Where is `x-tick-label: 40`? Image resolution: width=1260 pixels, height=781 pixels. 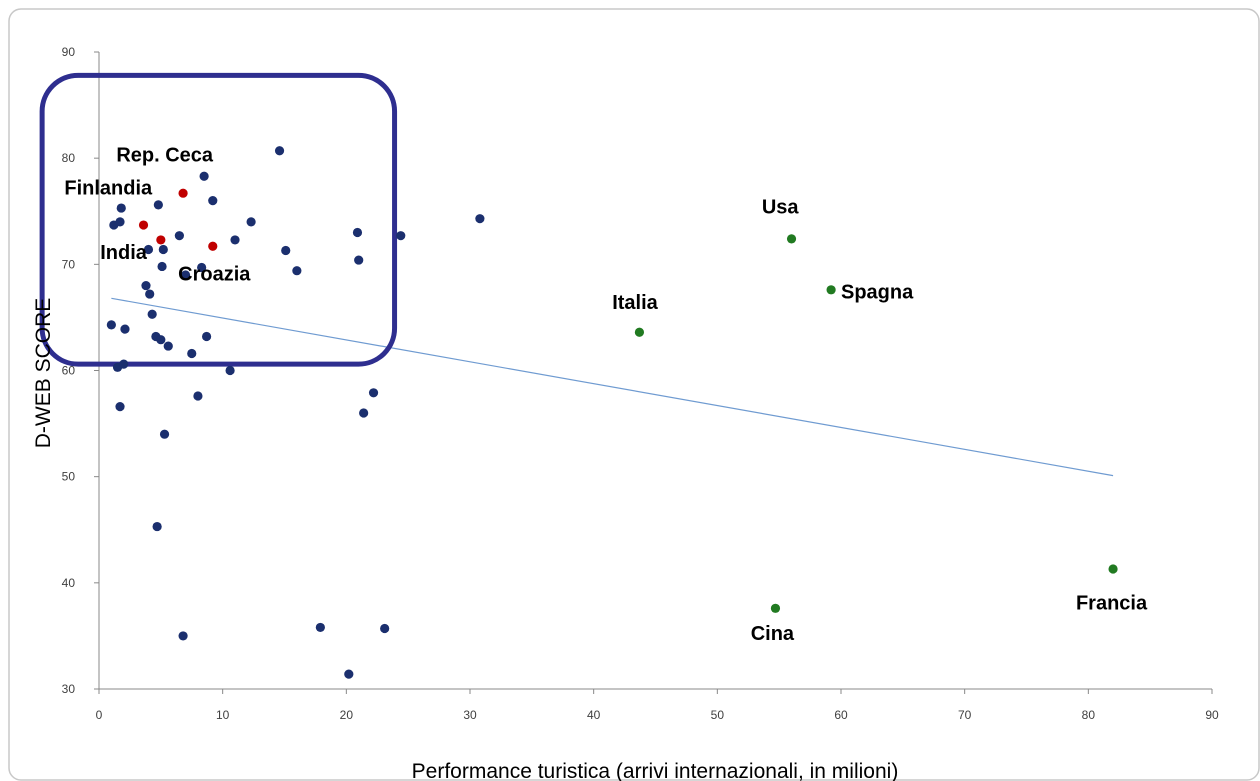 x-tick-label: 40 is located at coordinates (594, 715).